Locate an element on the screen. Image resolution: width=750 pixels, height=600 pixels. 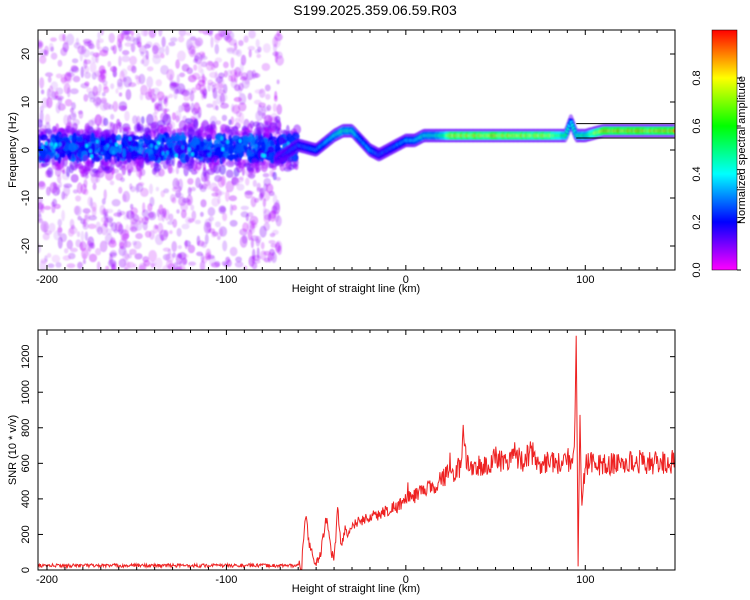
colorbar-tick-label: 0.4 is located at coordinates (697, 173).